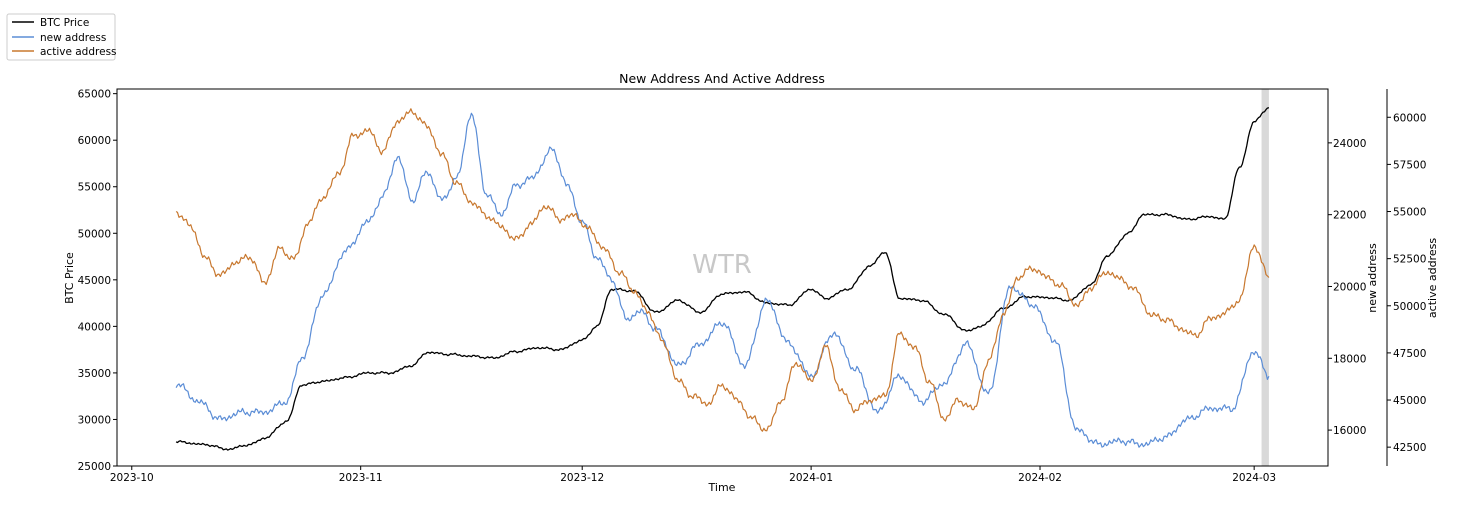 The width and height of the screenshot is (1462, 511). What do you see at coordinates (1409, 448) in the screenshot?
I see `active-address-tick-label: 42500` at bounding box center [1409, 448].